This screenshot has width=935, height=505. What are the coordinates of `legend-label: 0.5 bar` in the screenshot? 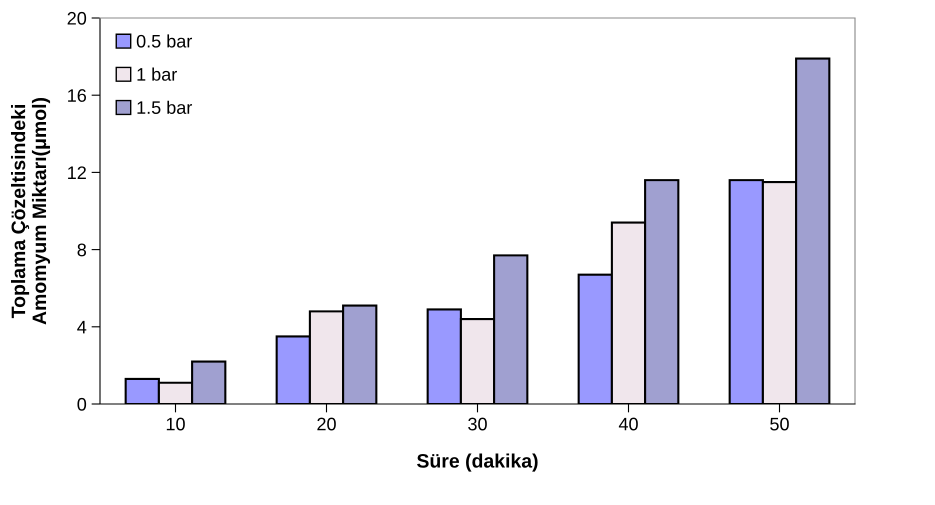 It's located at (164, 41).